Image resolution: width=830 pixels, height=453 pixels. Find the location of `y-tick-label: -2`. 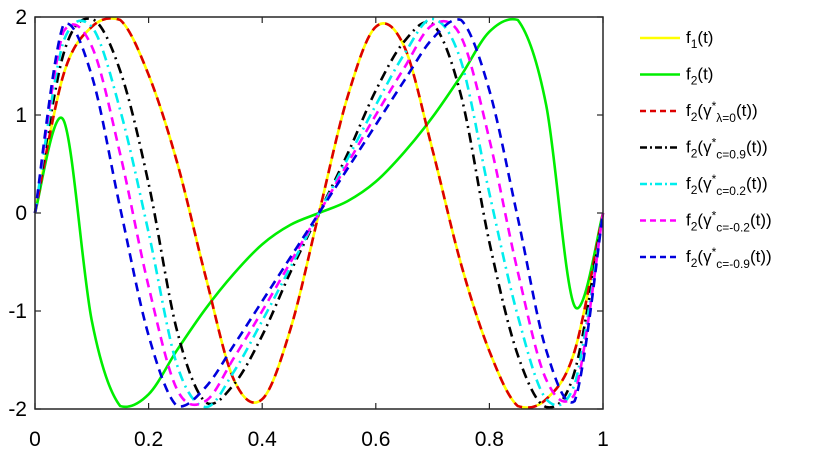

y-tick-label: -2 is located at coordinates (17, 409).